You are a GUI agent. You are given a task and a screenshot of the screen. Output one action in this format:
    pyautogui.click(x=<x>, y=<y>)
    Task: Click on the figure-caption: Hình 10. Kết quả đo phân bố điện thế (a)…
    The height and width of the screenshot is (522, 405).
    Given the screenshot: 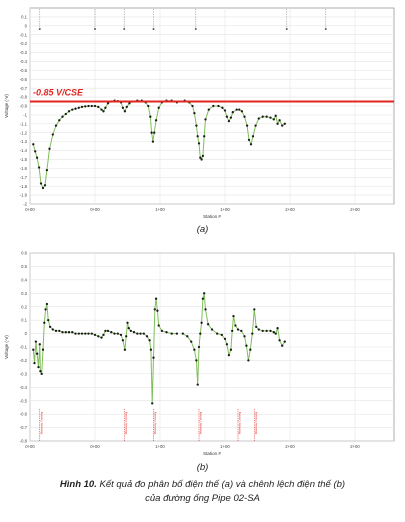 What is the action you would take?
    pyautogui.click(x=202, y=484)
    